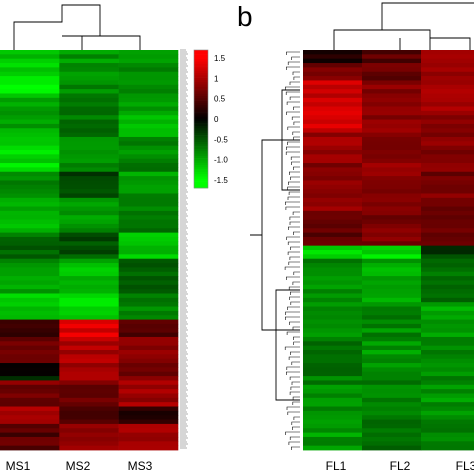  Describe the element at coordinates (184, 249) in the screenshot. I see `row-names-strip` at that location.